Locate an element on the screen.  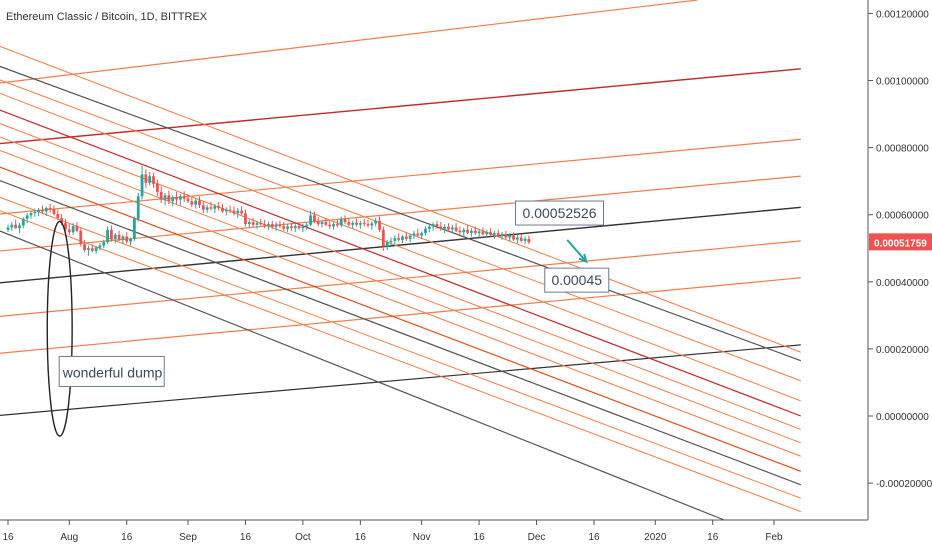
note-box is located at coordinates (111, 371).